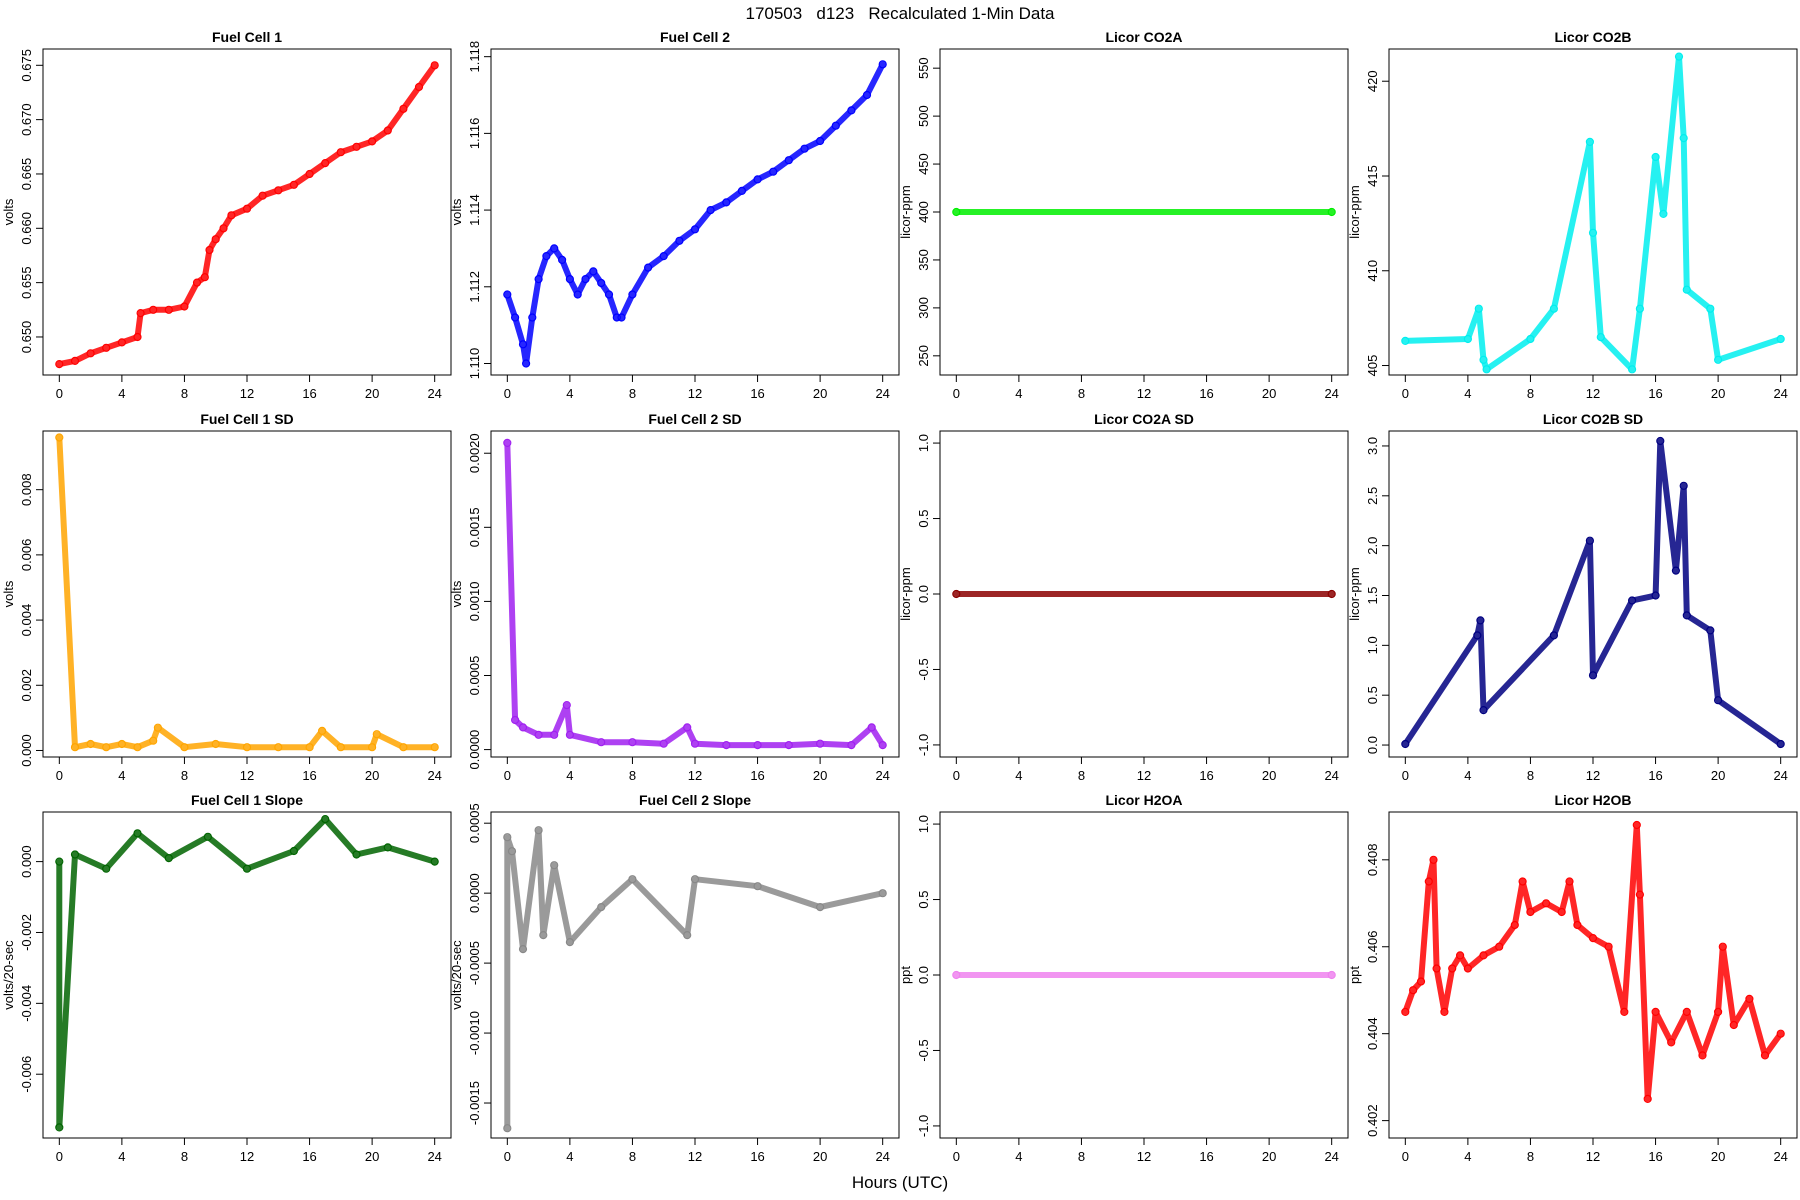 The height and width of the screenshot is (1200, 1800). Describe the element at coordinates (694, 419) in the screenshot. I see `chart-title: Fuel Cell 2 SD` at that location.